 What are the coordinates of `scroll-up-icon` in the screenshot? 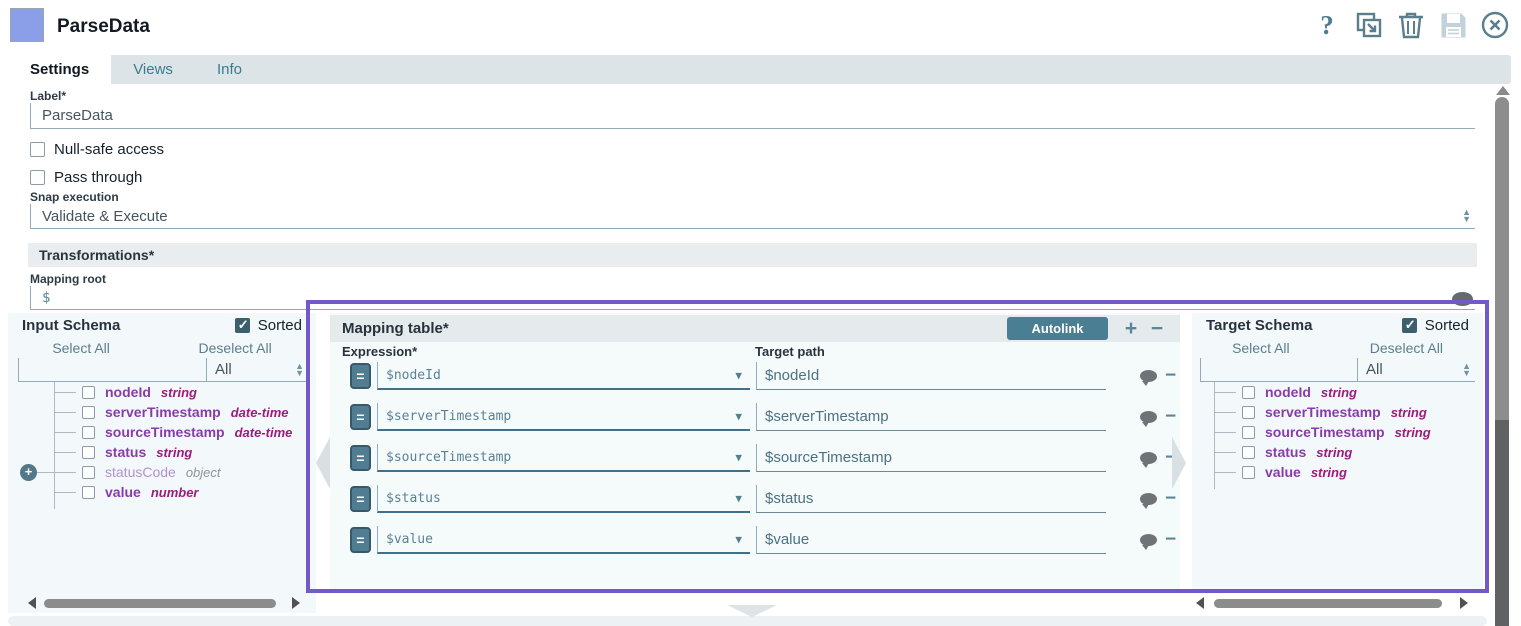 It's located at (1503, 90).